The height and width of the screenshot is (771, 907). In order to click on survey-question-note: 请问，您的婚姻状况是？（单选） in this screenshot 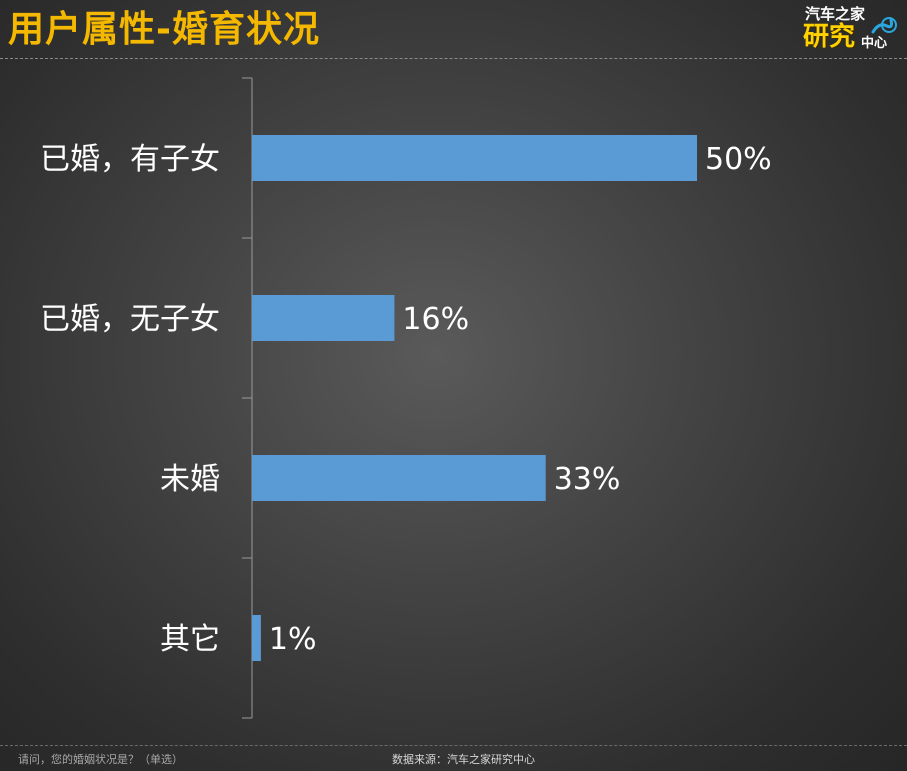, I will do `click(100, 759)`.